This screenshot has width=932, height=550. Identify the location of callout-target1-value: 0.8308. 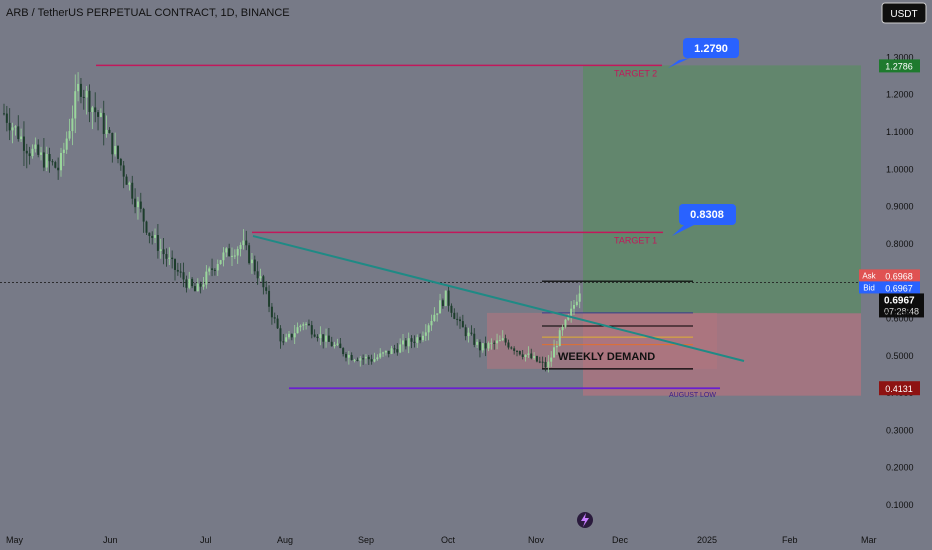
(707, 215).